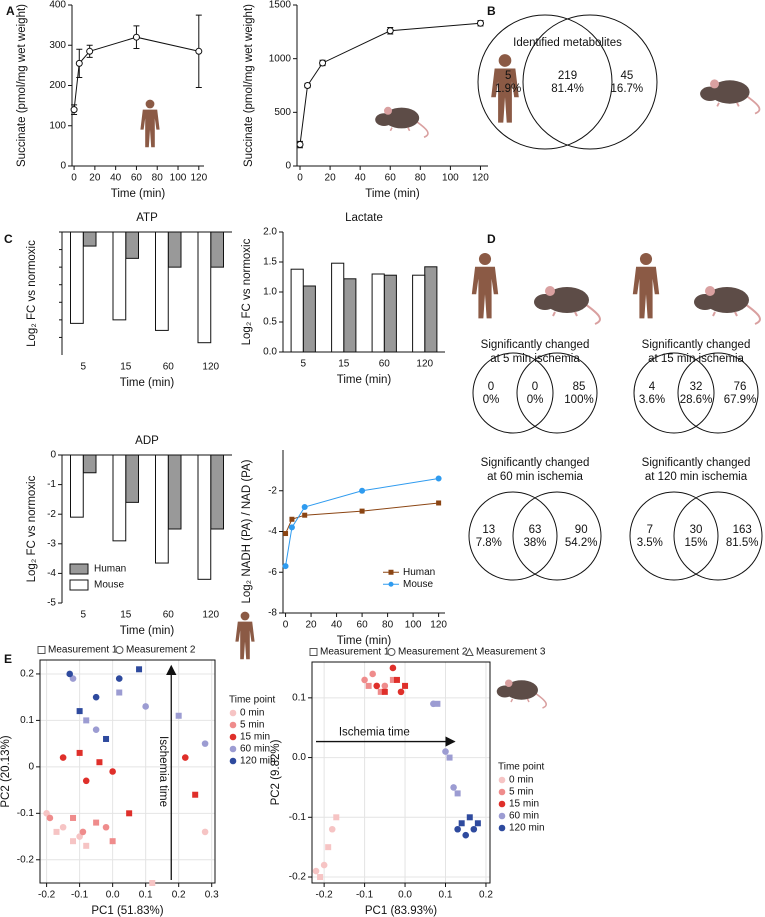 Image resolution: width=765 pixels, height=917 pixels. What do you see at coordinates (567, 43) in the screenshot?
I see `venn-title: Identified metabolites` at bounding box center [567, 43].